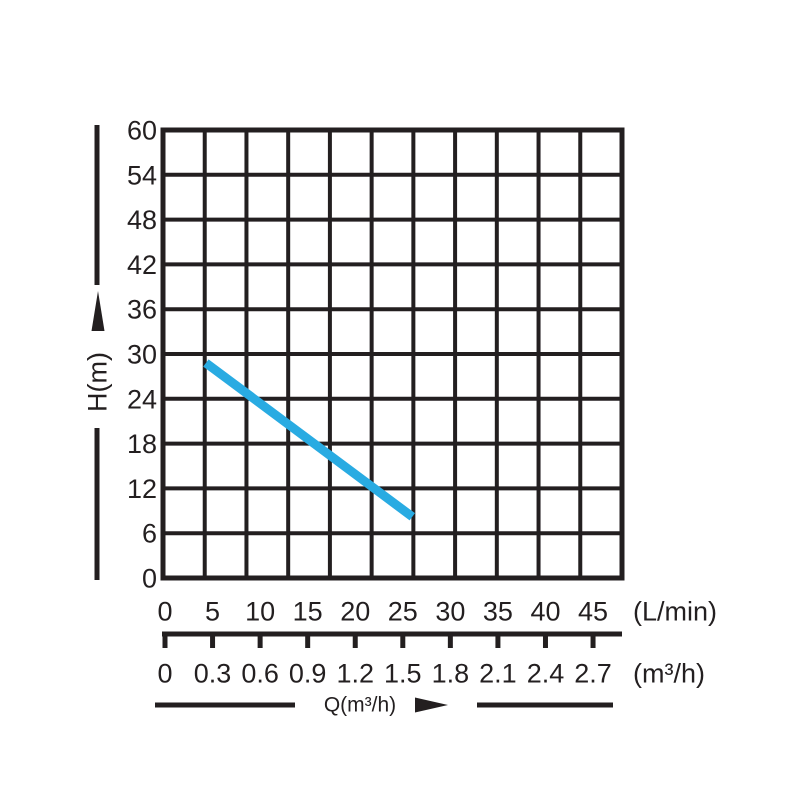  What do you see at coordinates (98, 311) in the screenshot?
I see `up-arrow-icon` at bounding box center [98, 311].